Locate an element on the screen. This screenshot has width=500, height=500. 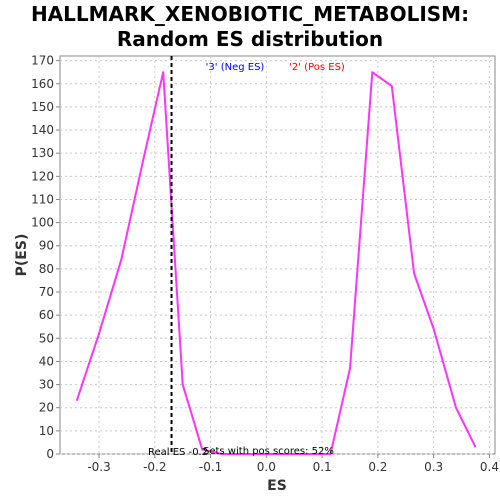
y-tick-label: 130 is located at coordinates (42, 153).